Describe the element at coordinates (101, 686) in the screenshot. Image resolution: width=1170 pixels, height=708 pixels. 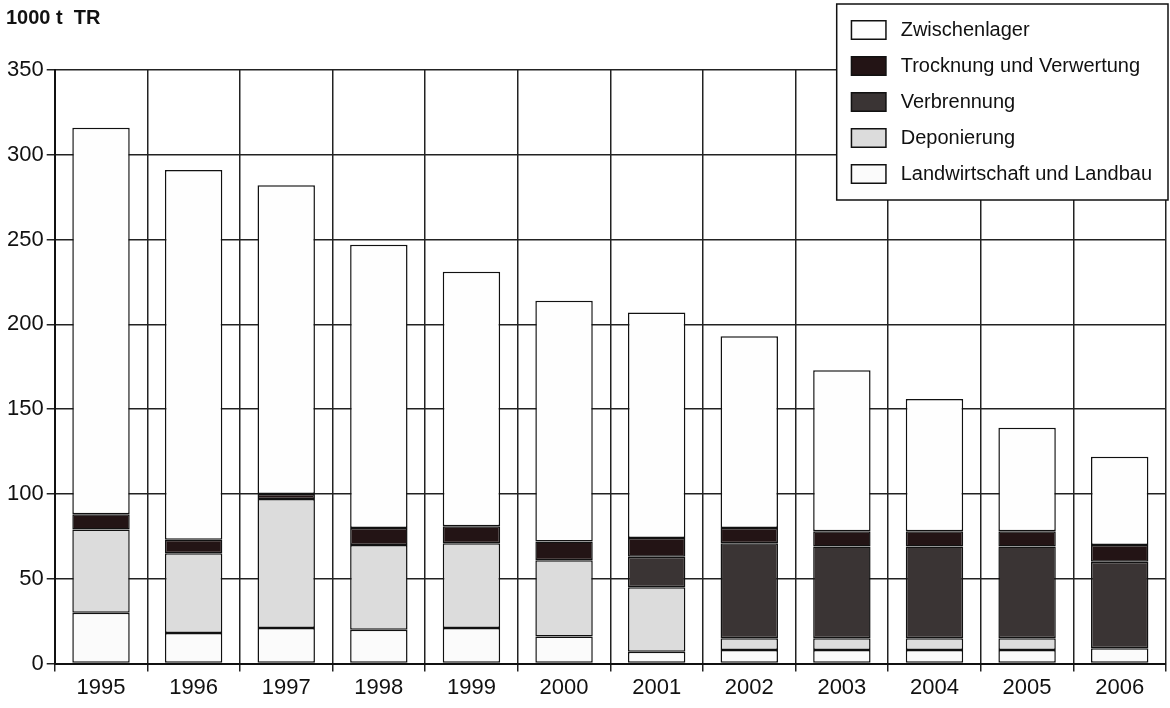
I see `x-tick-label: 1995` at that location.